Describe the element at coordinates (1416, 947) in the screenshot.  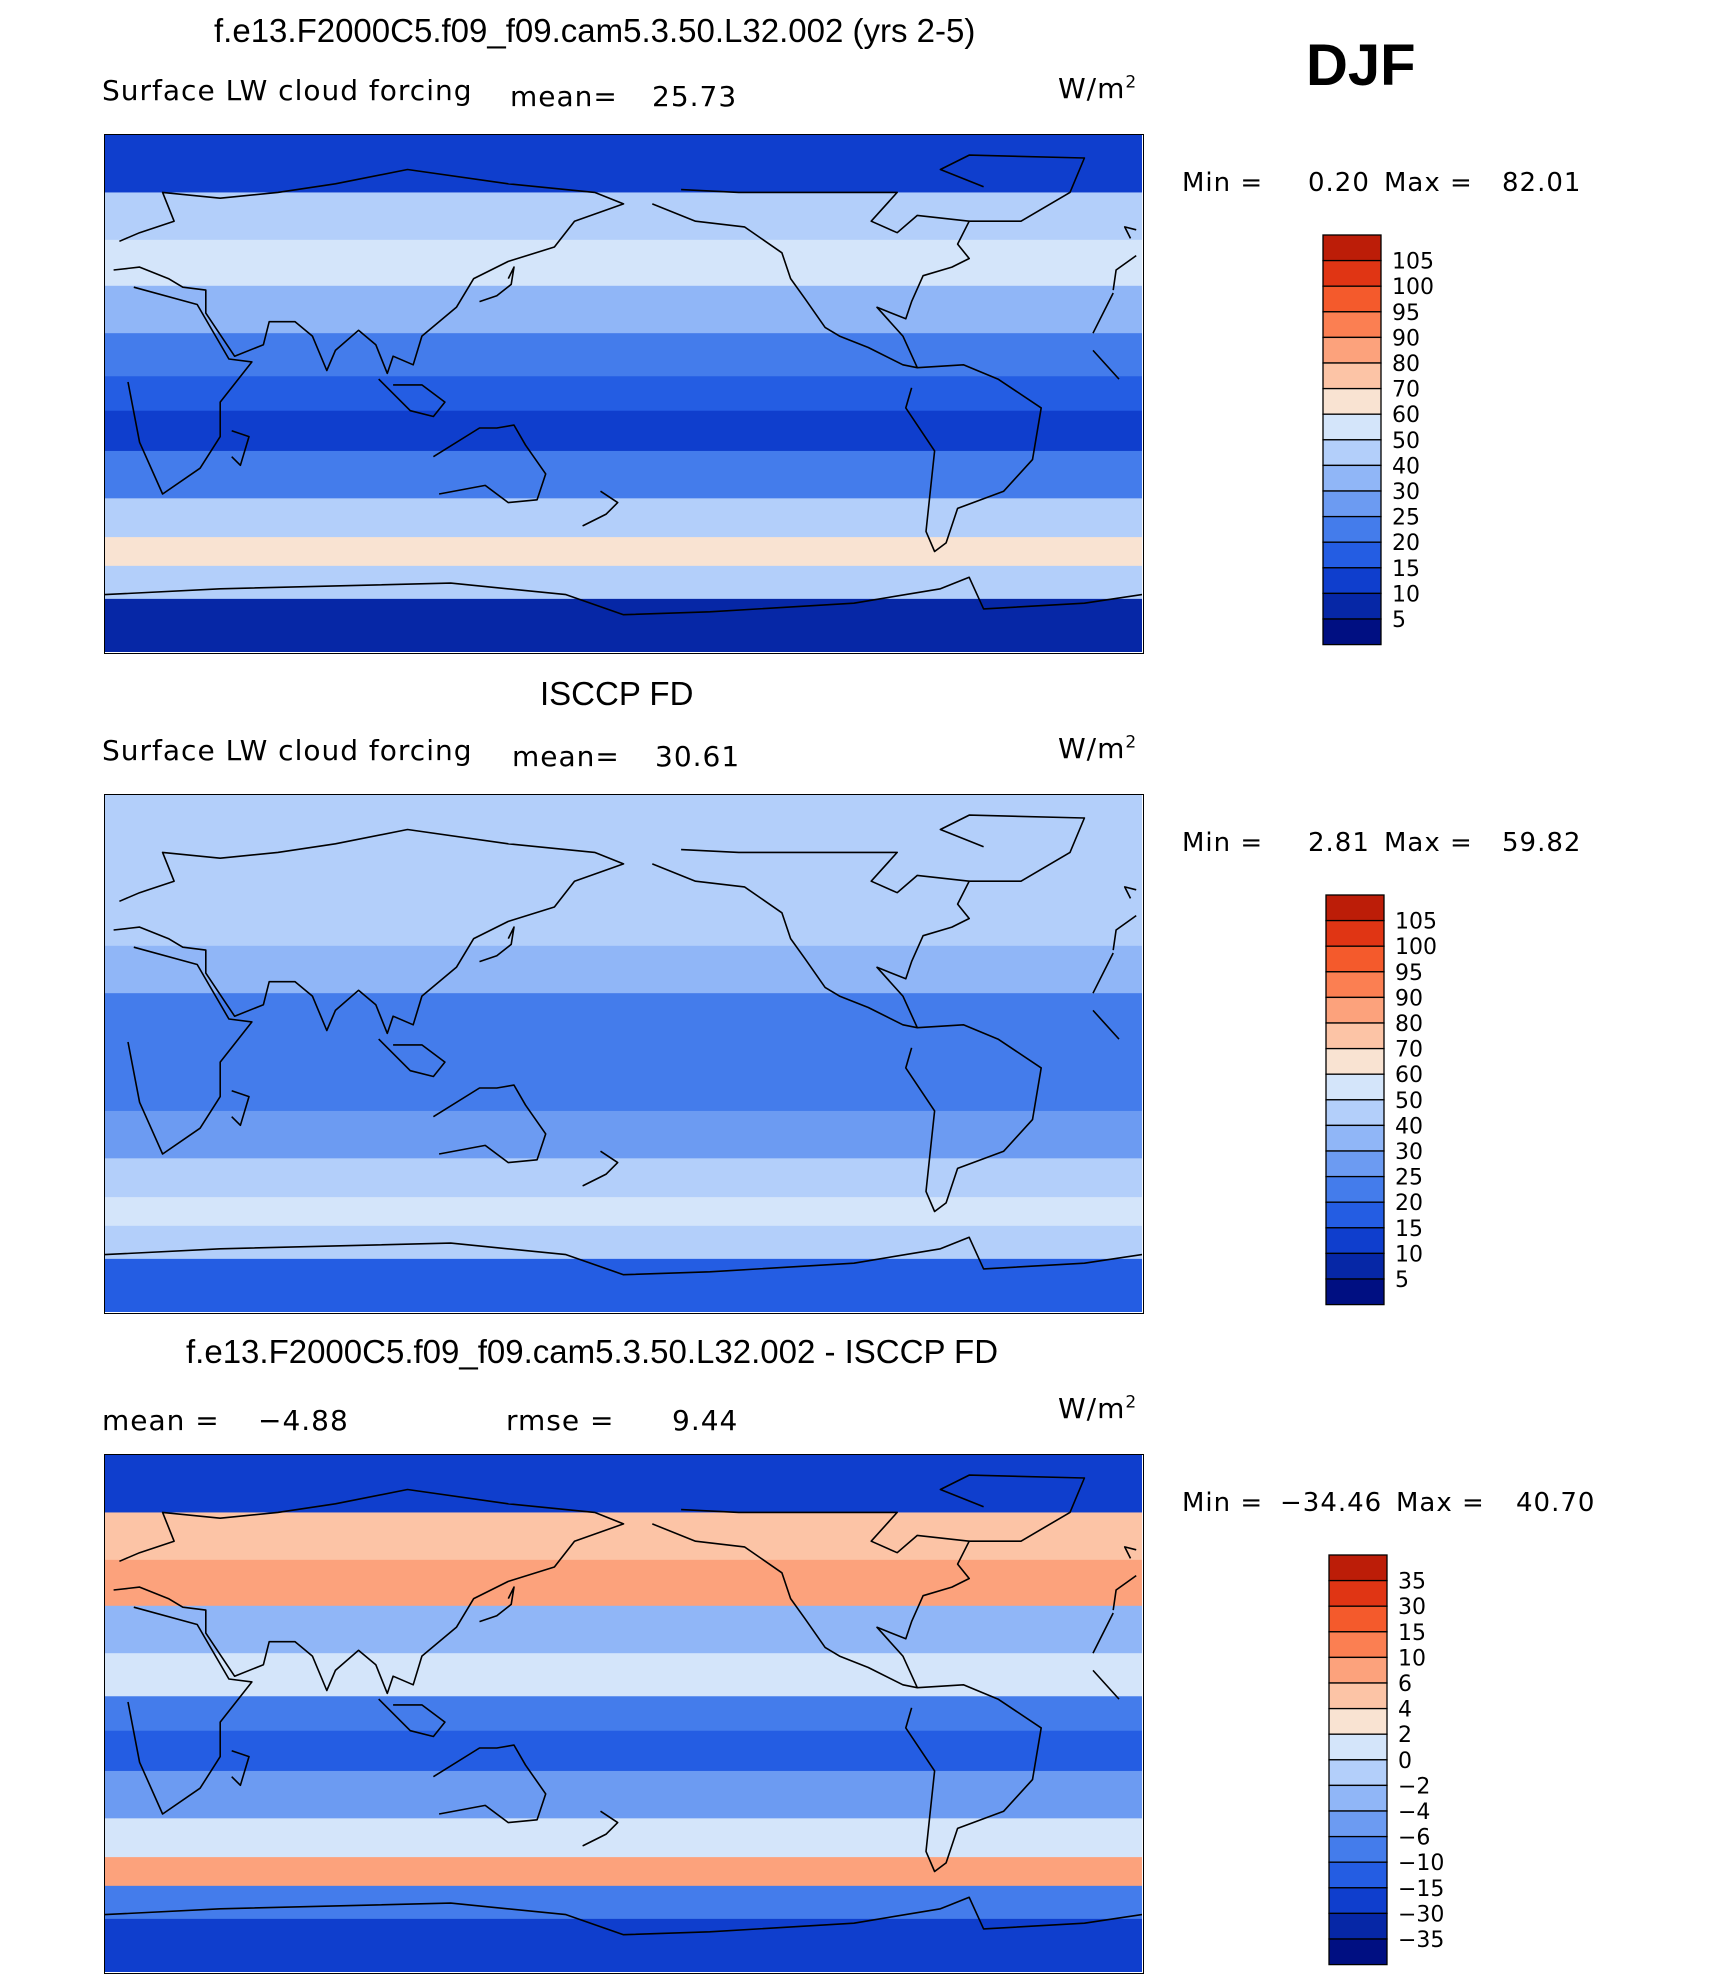
I see `colorbar-tick-label: 100` at that location.